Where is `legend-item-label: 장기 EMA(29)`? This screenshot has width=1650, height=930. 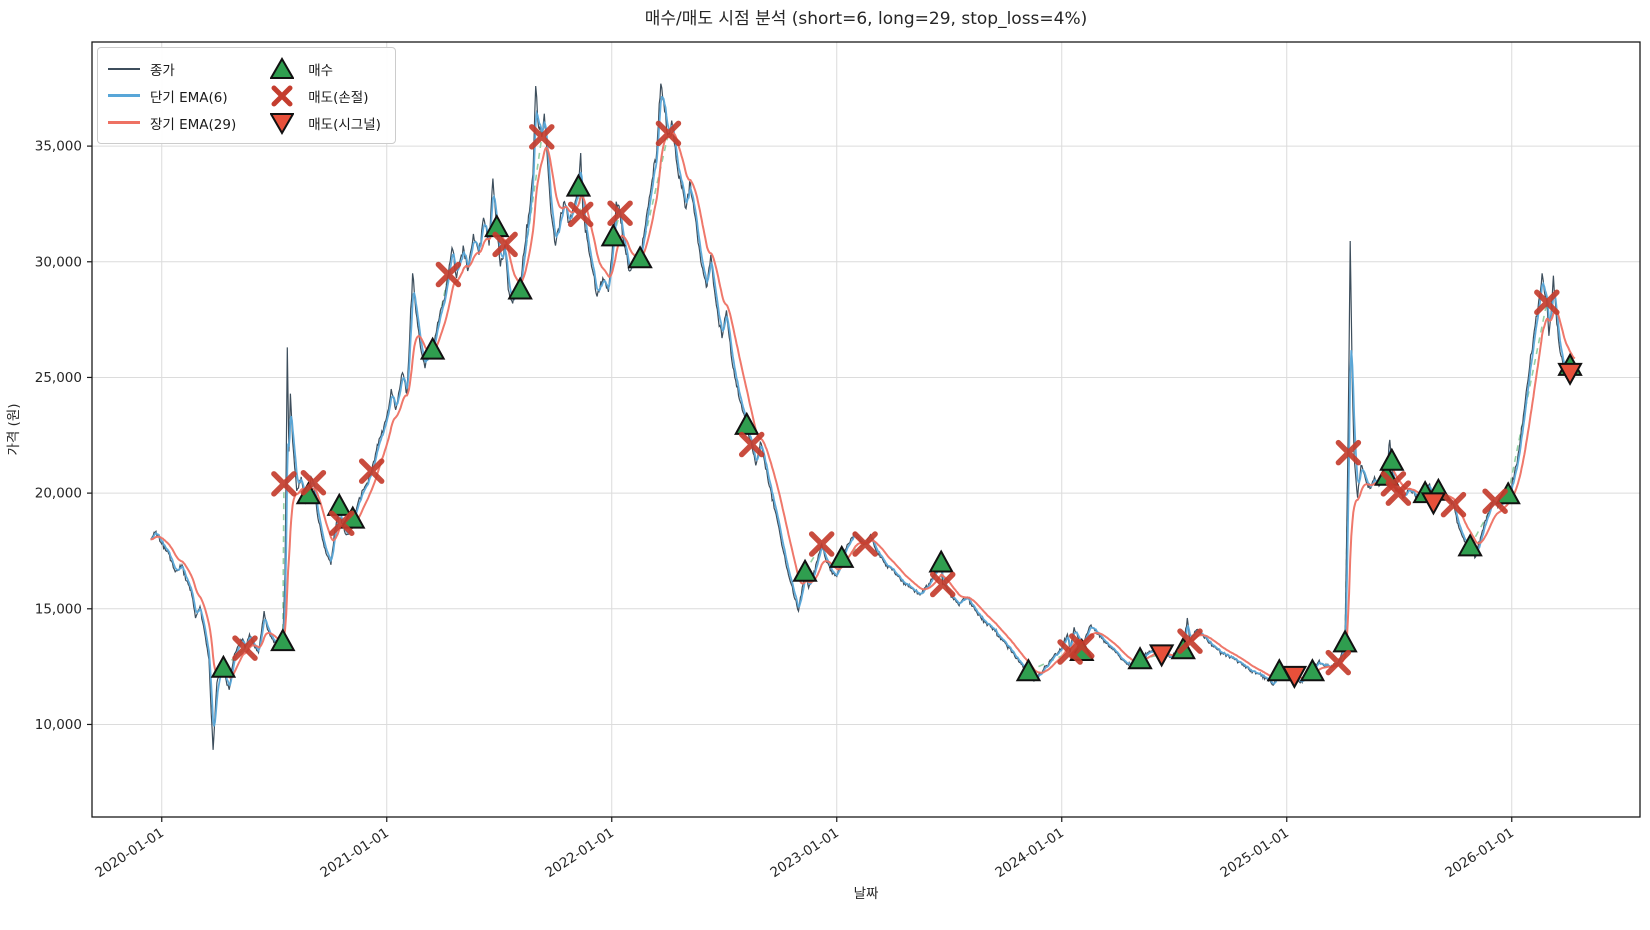
legend-item-label: 장기 EMA(29) is located at coordinates (193, 124).